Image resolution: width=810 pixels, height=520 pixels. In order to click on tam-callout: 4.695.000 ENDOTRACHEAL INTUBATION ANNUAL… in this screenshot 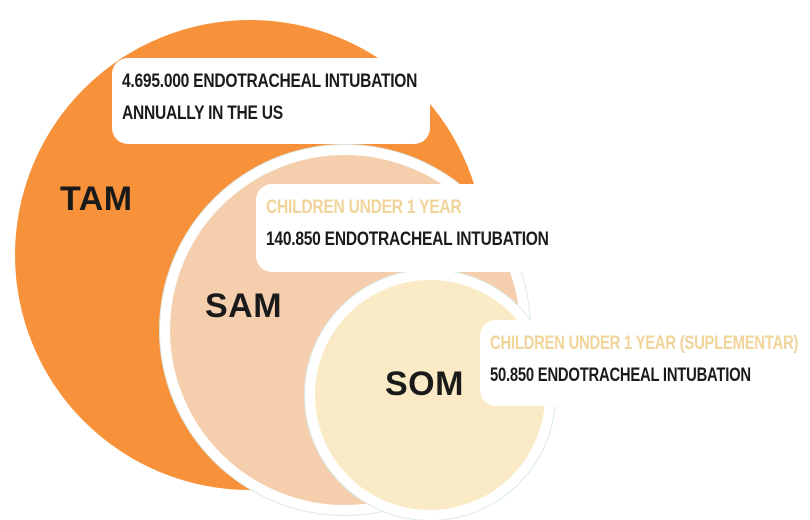, I will do `click(271, 101)`.